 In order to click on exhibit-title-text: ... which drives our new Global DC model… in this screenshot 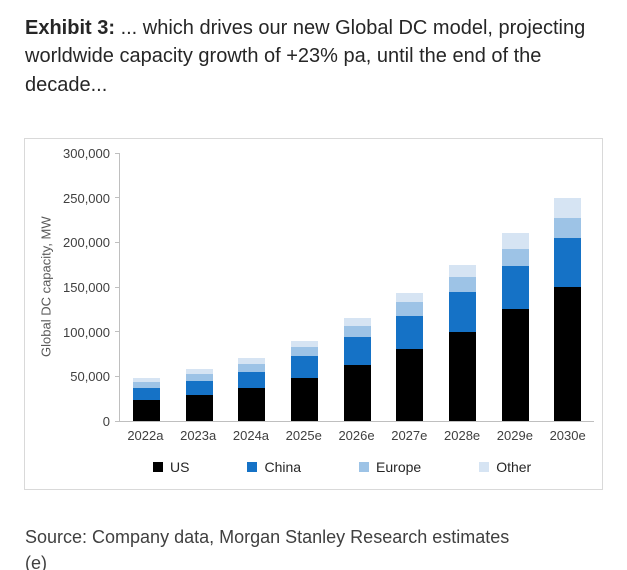, I will do `click(305, 56)`.